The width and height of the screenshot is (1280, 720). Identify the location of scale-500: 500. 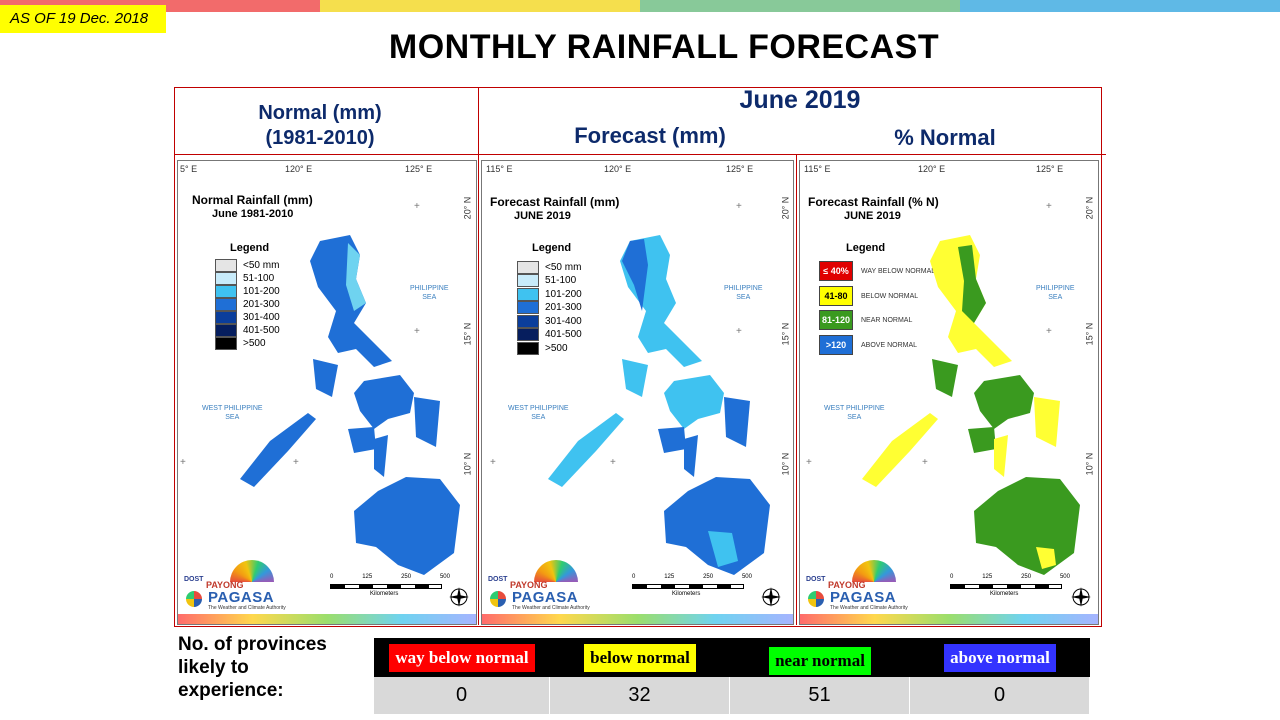
(746, 577).